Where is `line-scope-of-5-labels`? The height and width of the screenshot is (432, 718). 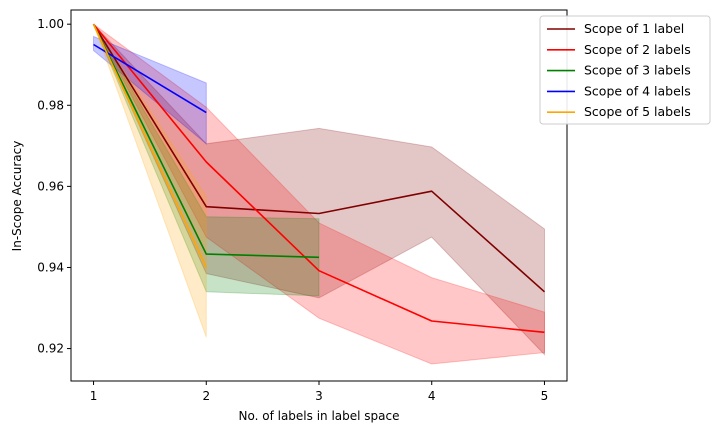 line-scope-of-5-labels is located at coordinates (150, 145).